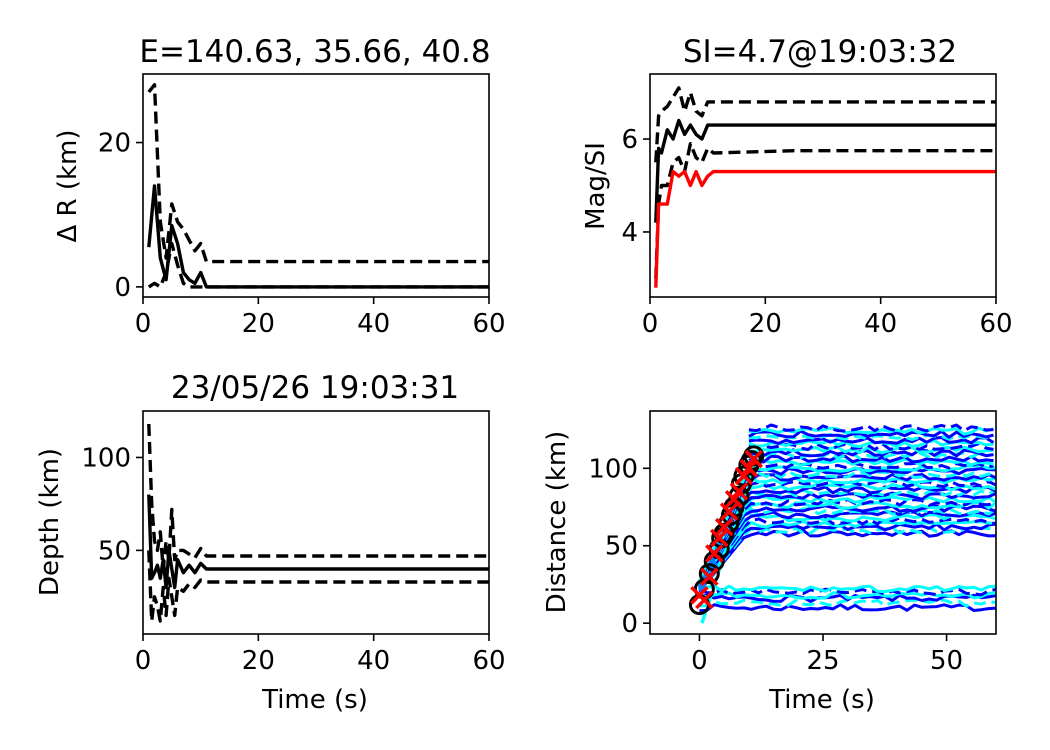 The image size is (1050, 750). I want to click on plot-area-distance: 0 25 50 0 50 100, so click(792, 543).